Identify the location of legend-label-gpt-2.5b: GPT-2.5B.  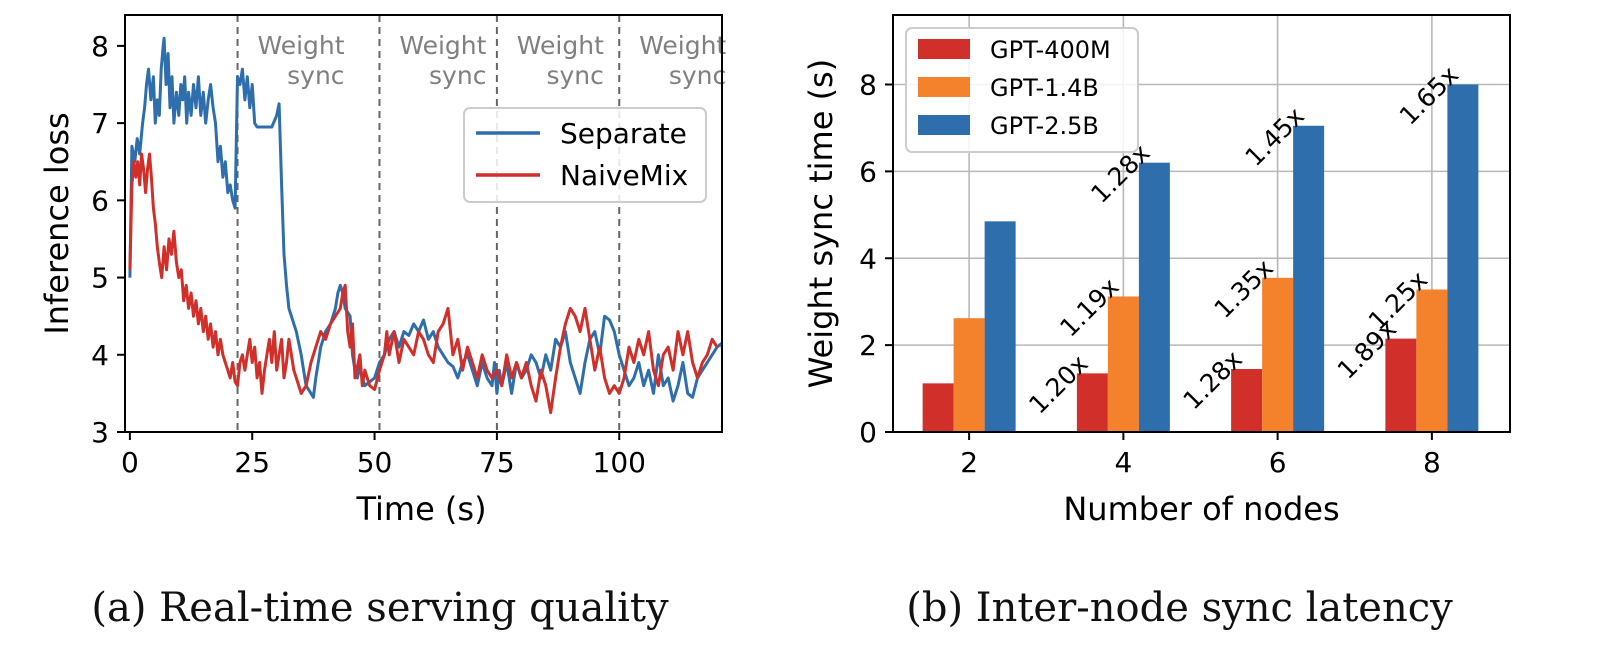
(1044, 126).